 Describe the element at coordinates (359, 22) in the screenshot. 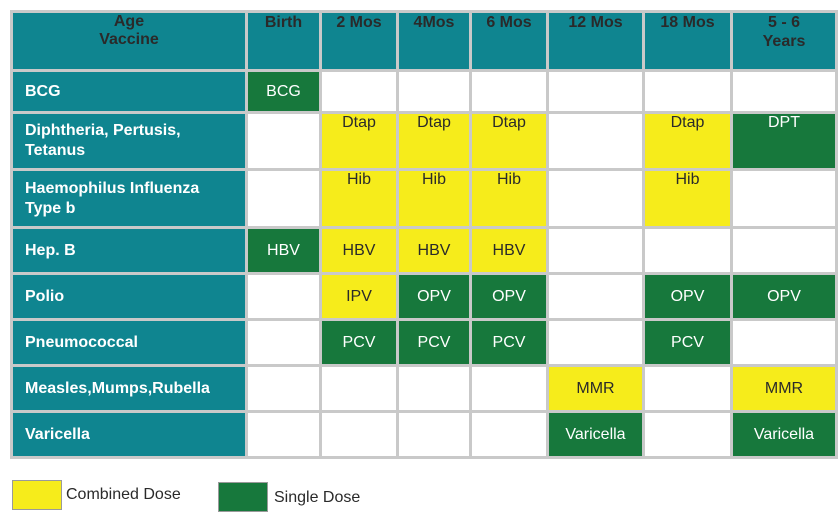

I see `col-header-label: 2 Mos` at that location.